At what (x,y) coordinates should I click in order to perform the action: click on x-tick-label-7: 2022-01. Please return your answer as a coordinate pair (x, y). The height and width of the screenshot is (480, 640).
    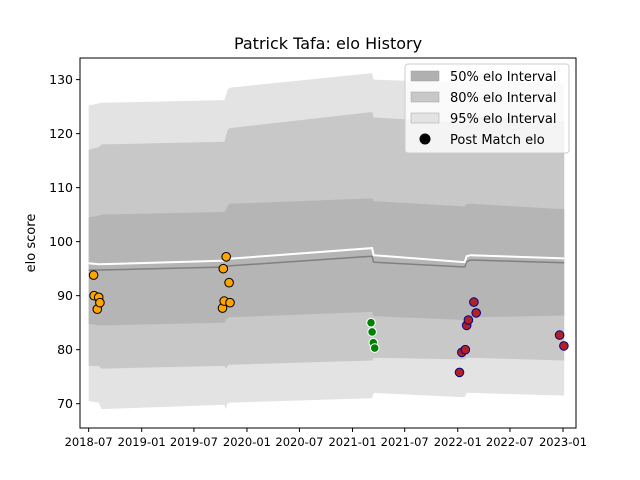
    Looking at the image, I should click on (458, 442).